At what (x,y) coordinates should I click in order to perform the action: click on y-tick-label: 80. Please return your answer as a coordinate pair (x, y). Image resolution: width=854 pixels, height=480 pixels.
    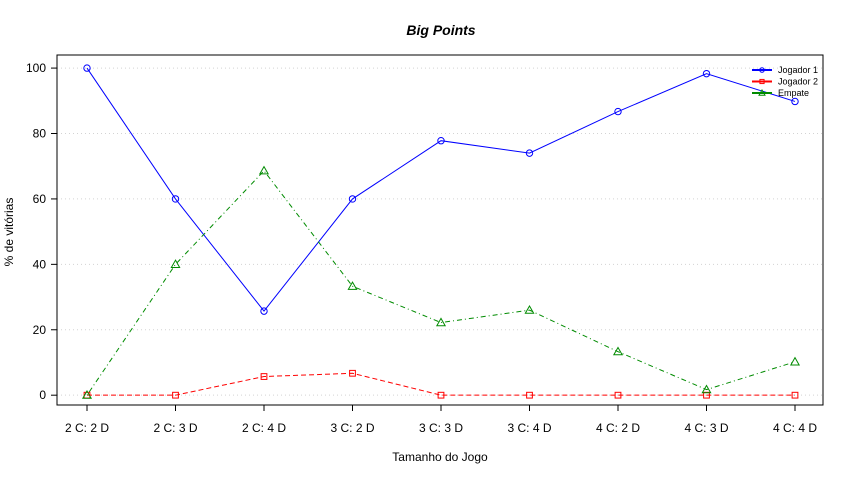
    Looking at the image, I should click on (40, 134).